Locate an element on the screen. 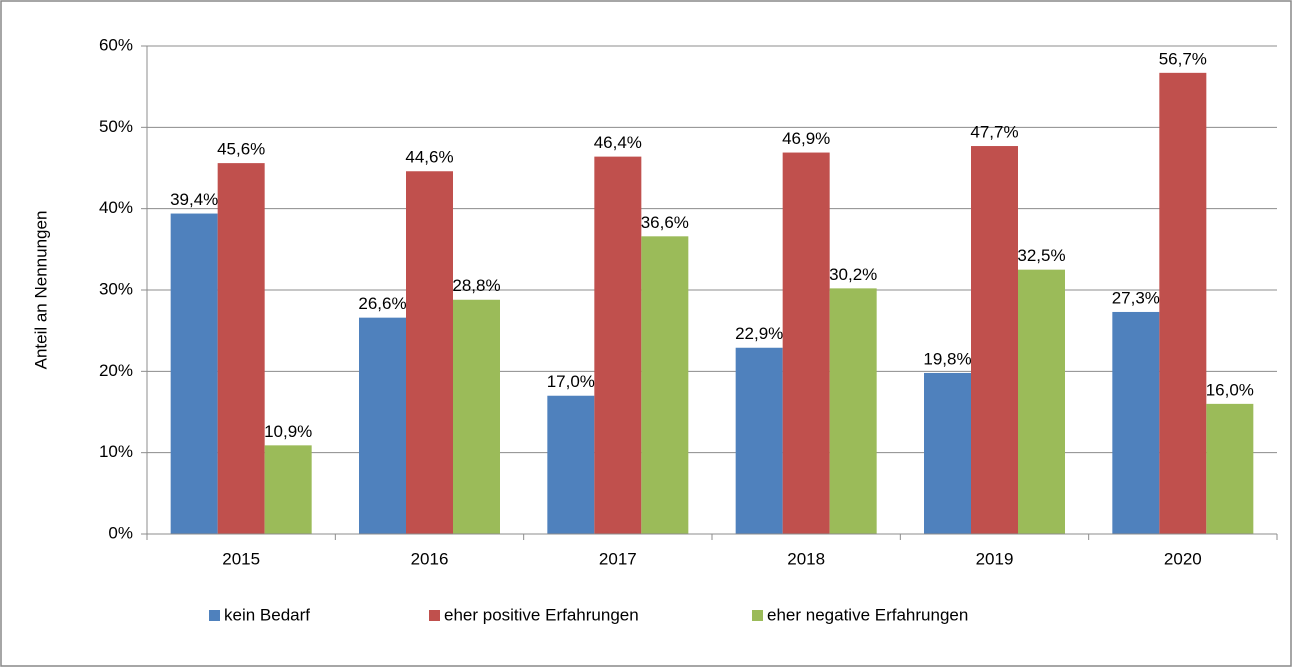 This screenshot has width=1293, height=668. data-label: 27,3% is located at coordinates (1136, 297).